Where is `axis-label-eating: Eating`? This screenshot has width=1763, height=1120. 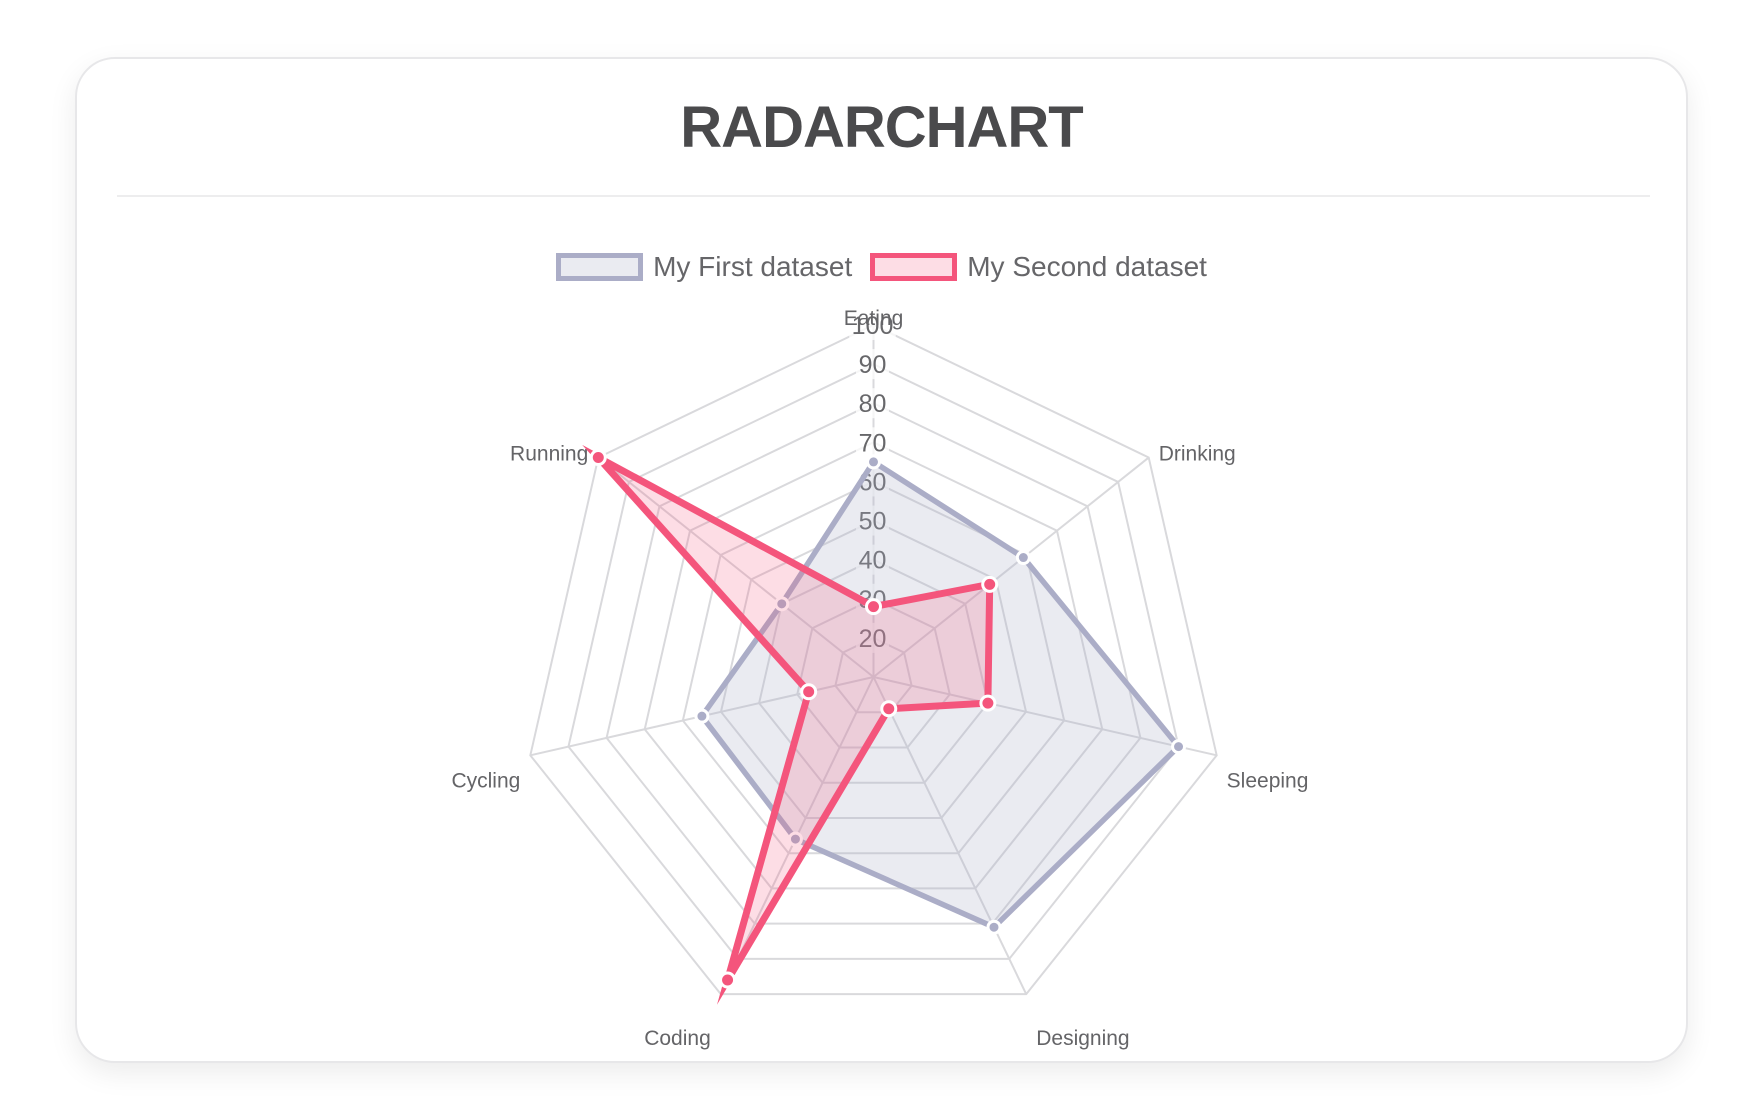
axis-label-eating: Eating is located at coordinates (874, 318).